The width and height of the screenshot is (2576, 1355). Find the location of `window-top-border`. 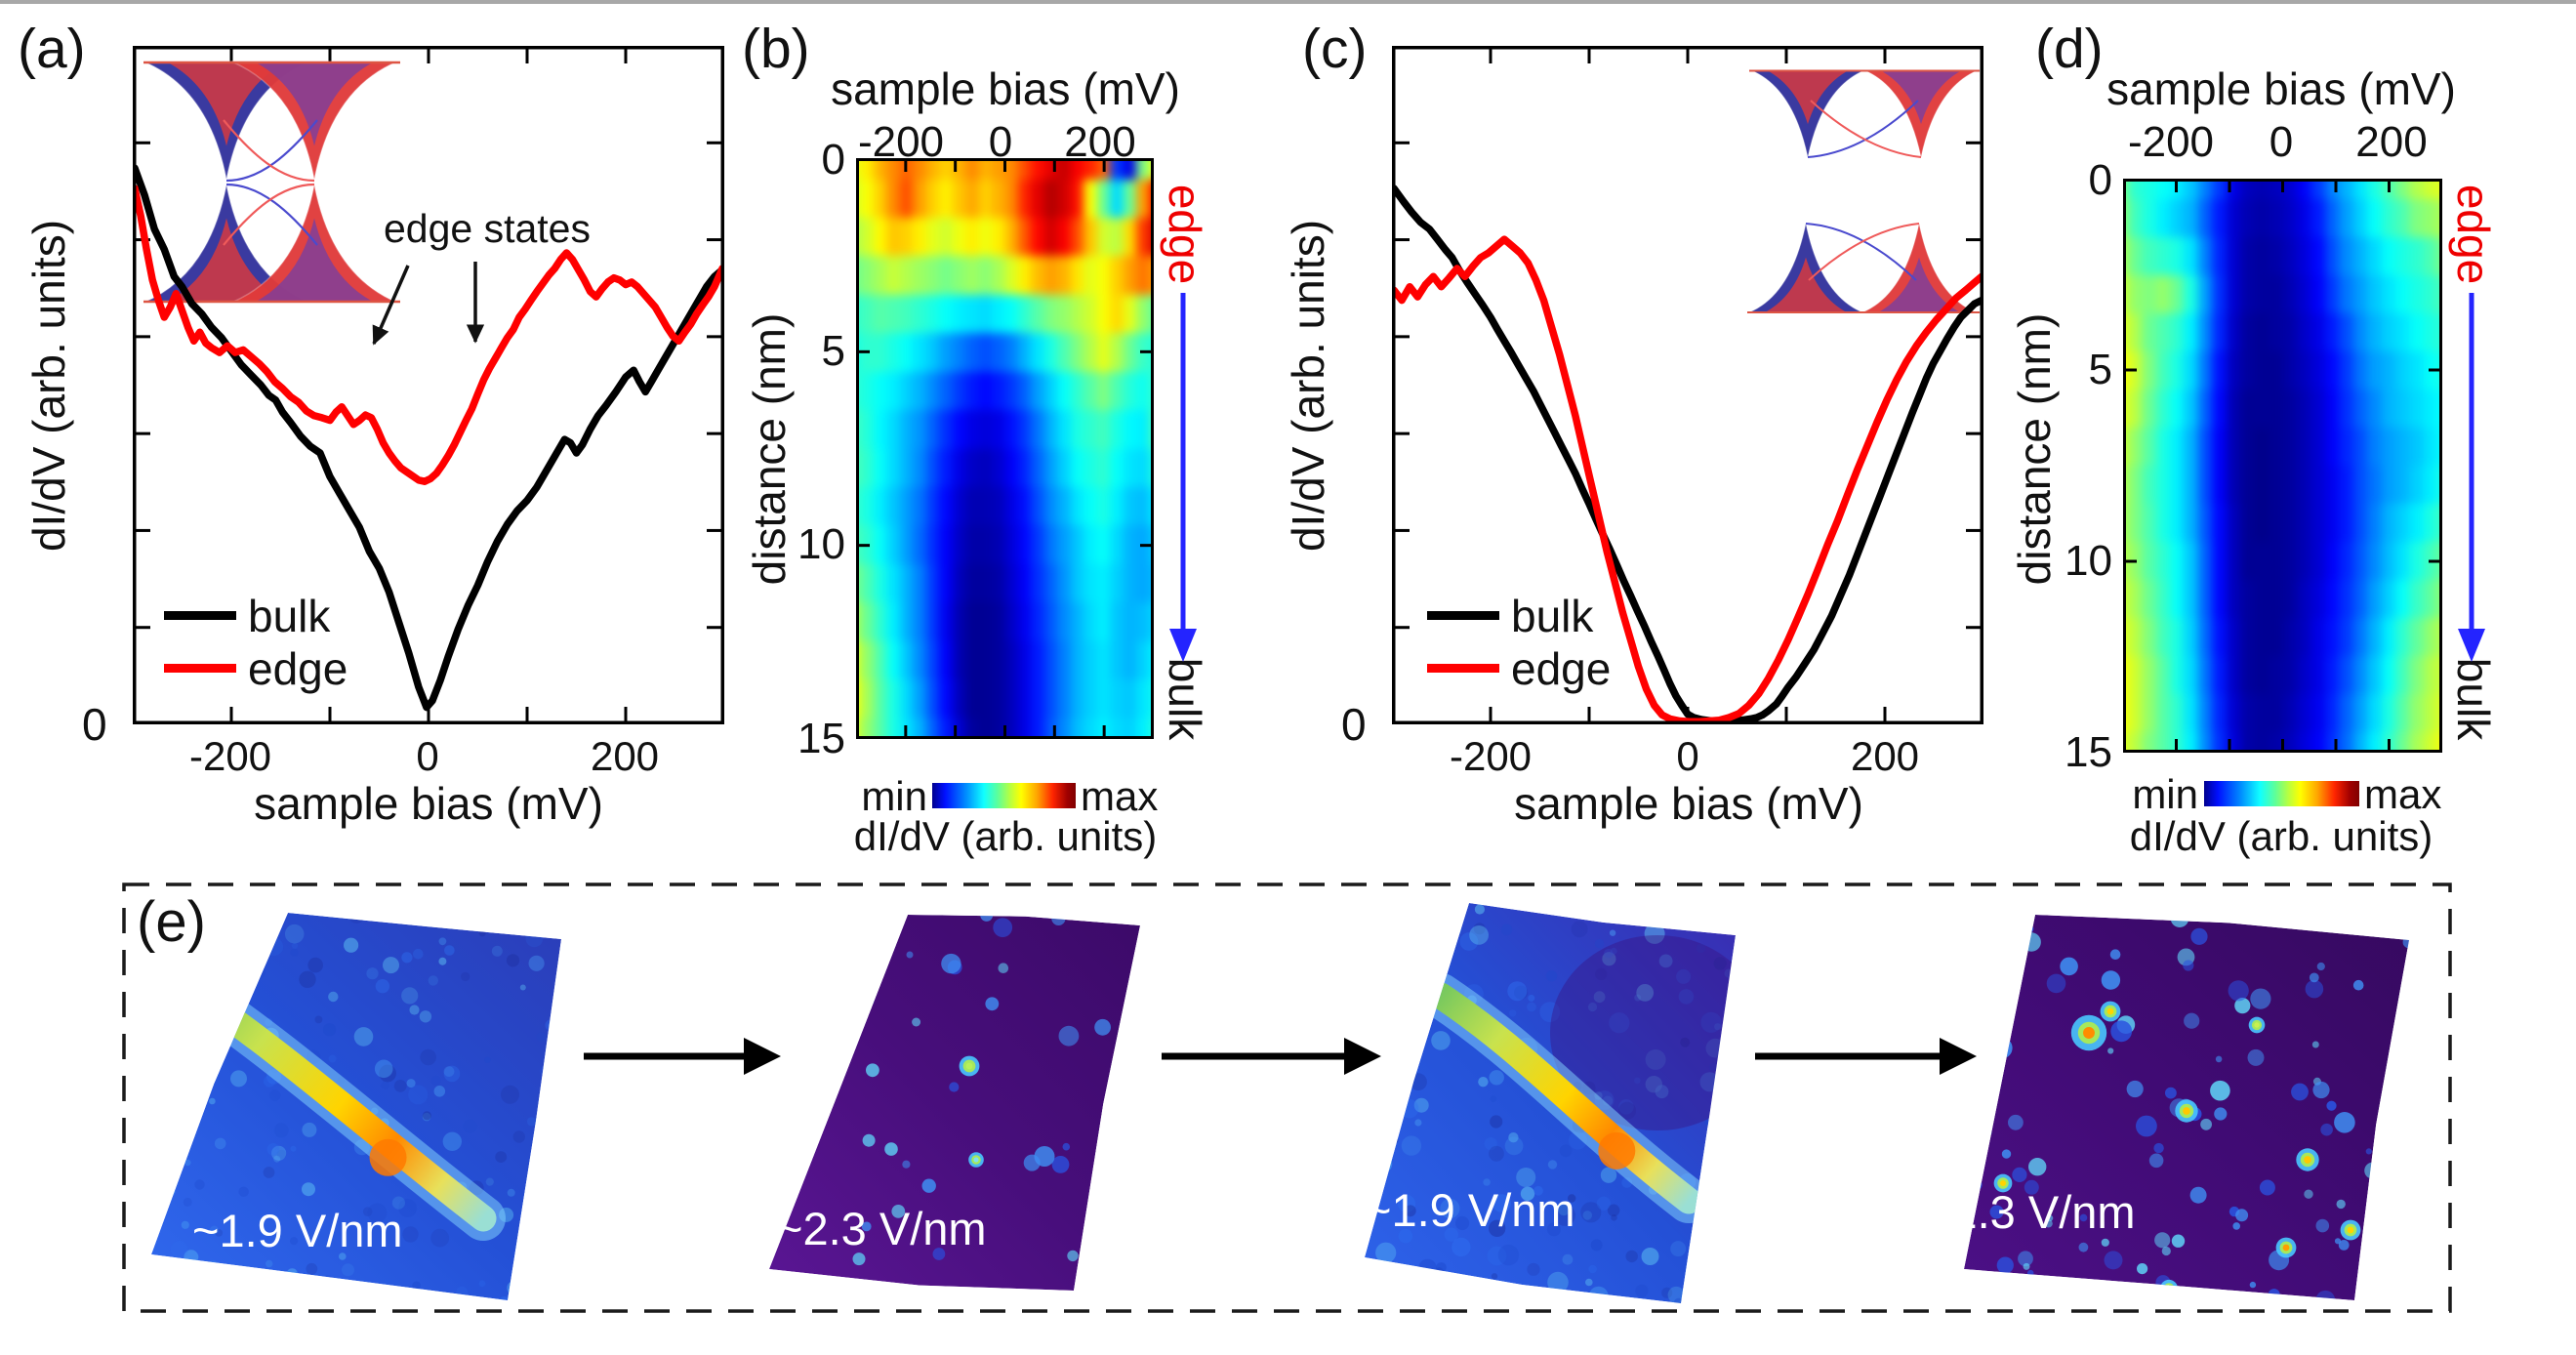

window-top-border is located at coordinates (1288, 2).